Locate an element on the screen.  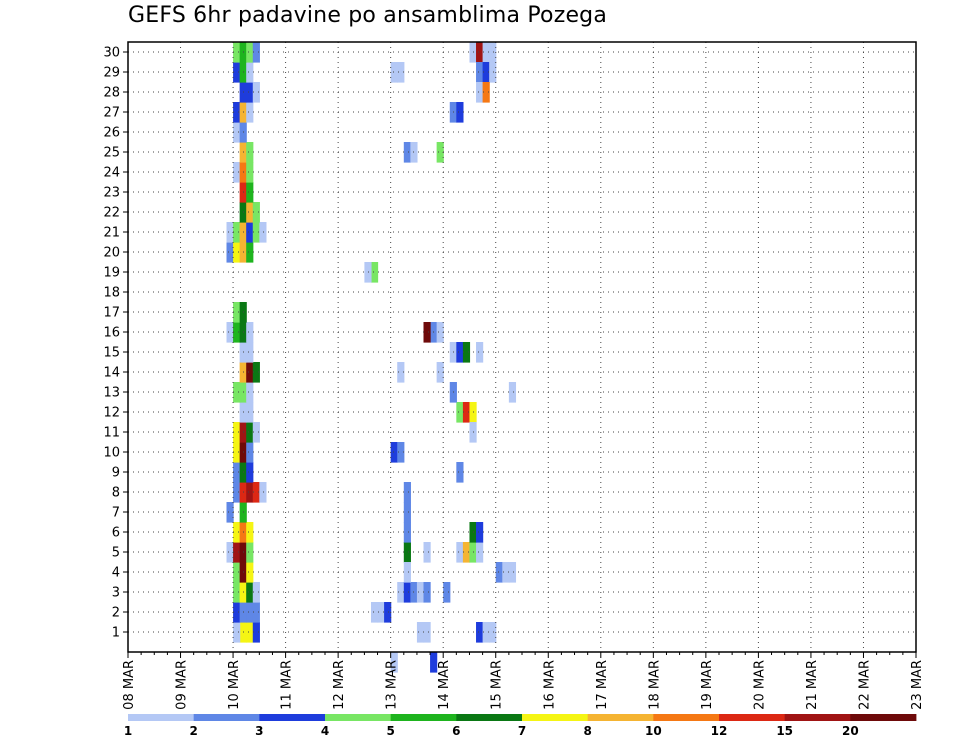
y-tick-label: 28 is located at coordinates (111, 93).